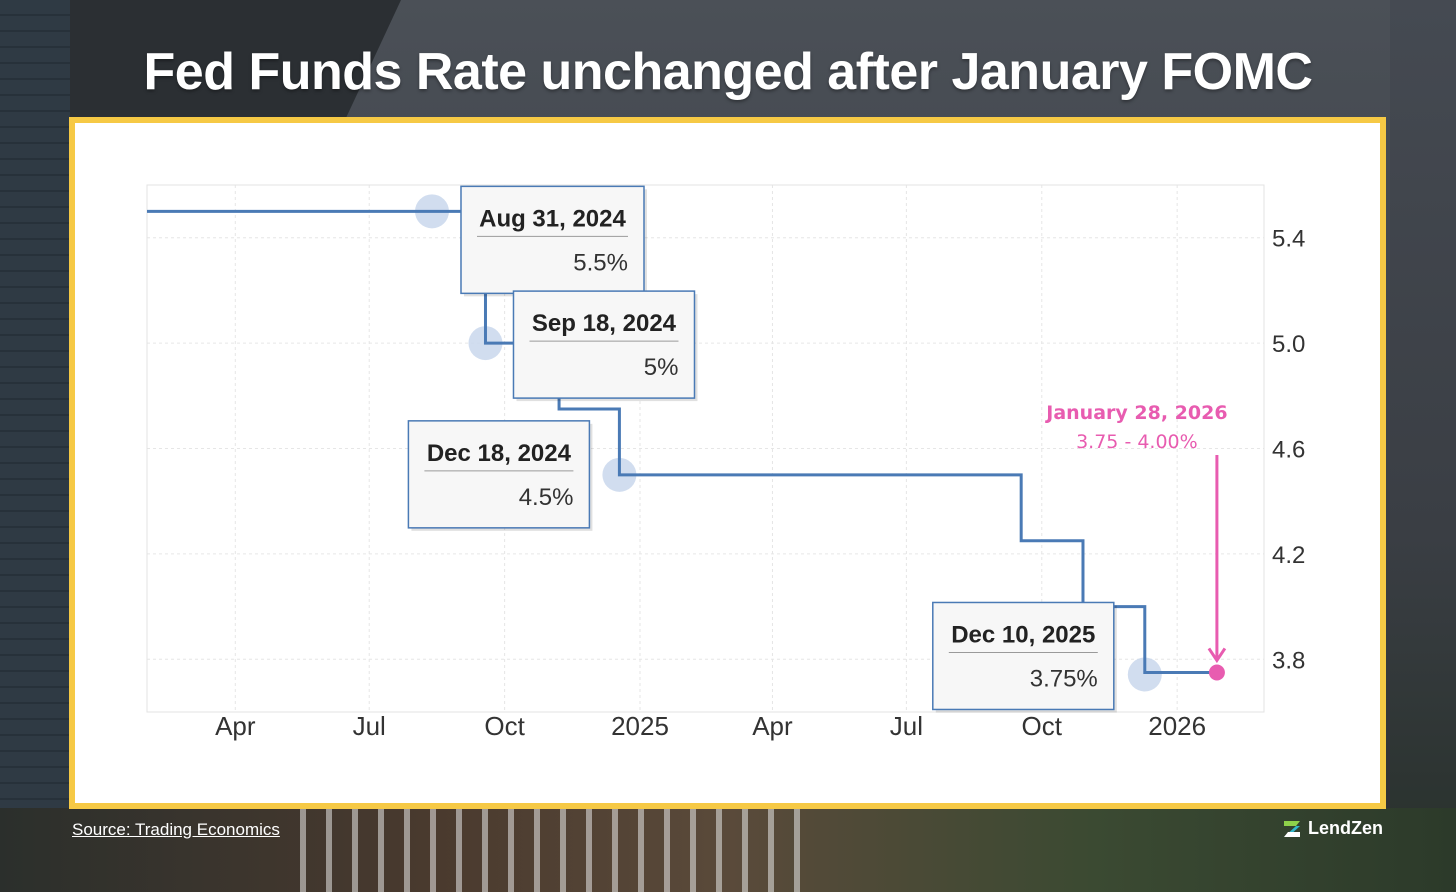 The height and width of the screenshot is (892, 1456). I want to click on annotation-date: January 28, 2026, so click(1135, 413).